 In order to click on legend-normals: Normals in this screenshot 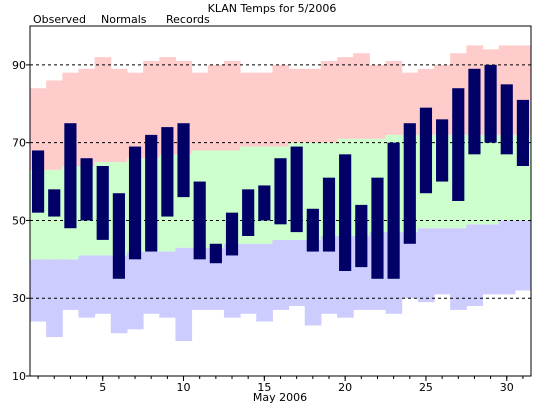, I will do `click(124, 19)`.